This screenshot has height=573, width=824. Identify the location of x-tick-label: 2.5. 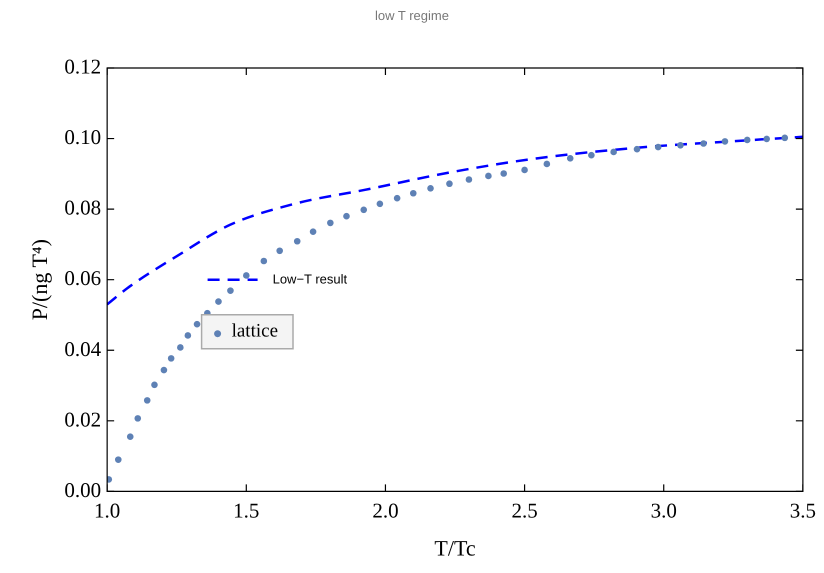
(524, 510).